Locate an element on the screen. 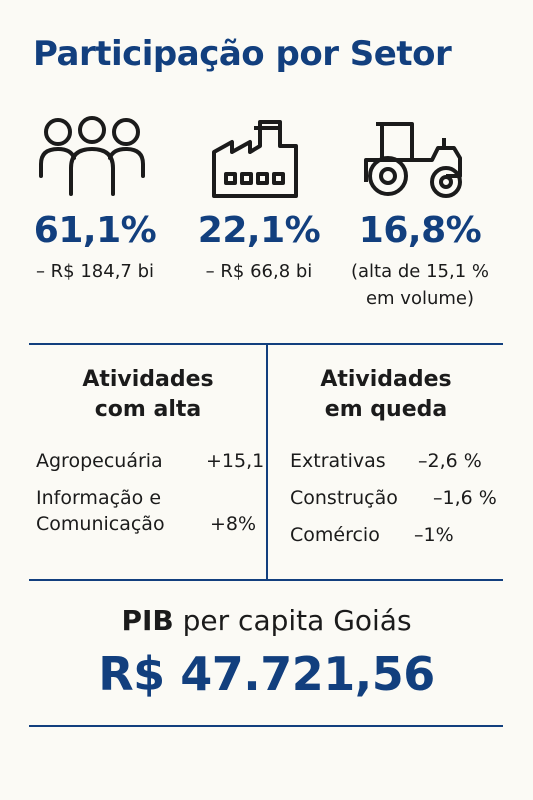 The image size is (533, 800). falling-item-value: –1,6 % is located at coordinates (465, 498).